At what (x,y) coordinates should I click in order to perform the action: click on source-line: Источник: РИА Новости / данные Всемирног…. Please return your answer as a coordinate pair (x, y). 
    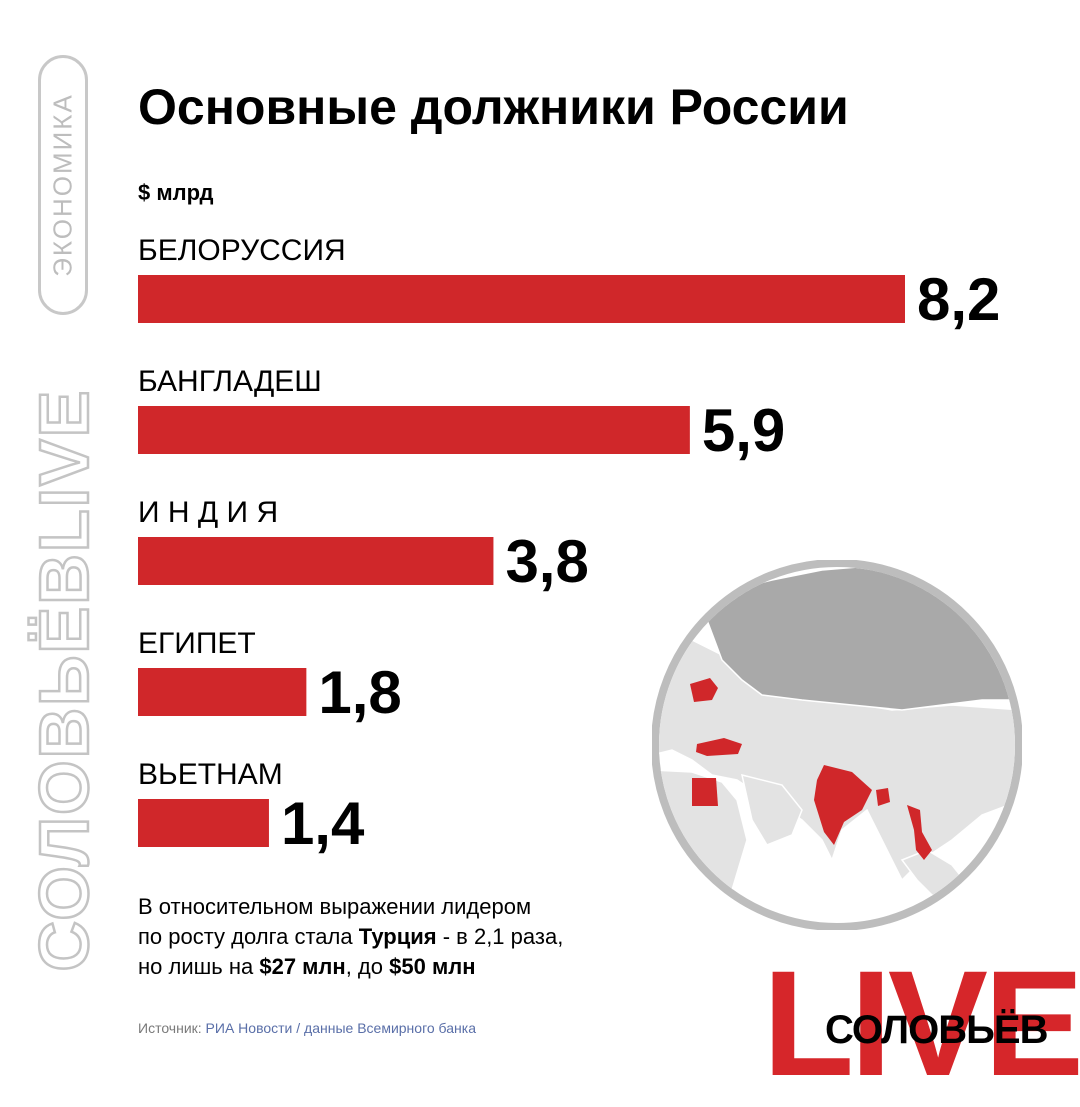
    Looking at the image, I should click on (307, 1028).